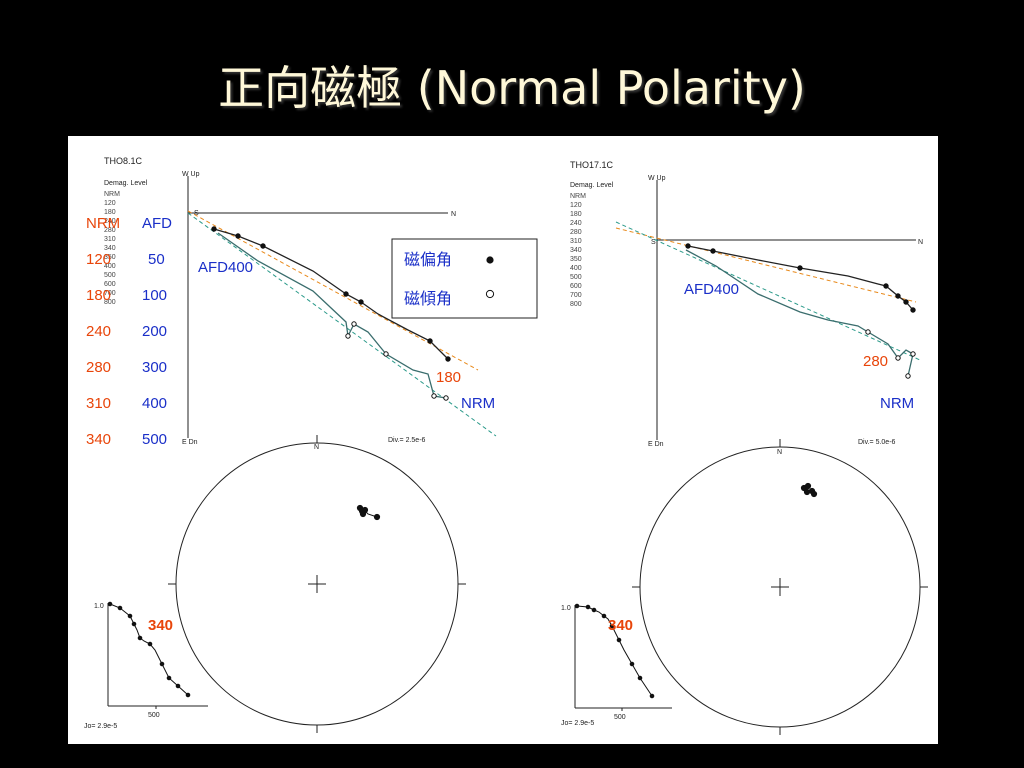 The width and height of the screenshot is (1024, 768). What do you see at coordinates (98, 259) in the screenshot?
I see `table-left-value: 120` at bounding box center [98, 259].